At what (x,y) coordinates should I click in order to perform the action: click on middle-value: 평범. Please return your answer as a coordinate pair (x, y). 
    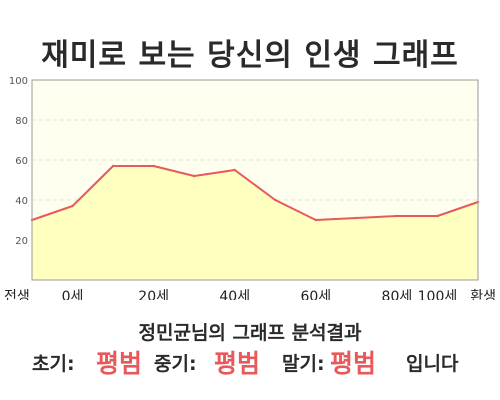
    Looking at the image, I should click on (237, 363).